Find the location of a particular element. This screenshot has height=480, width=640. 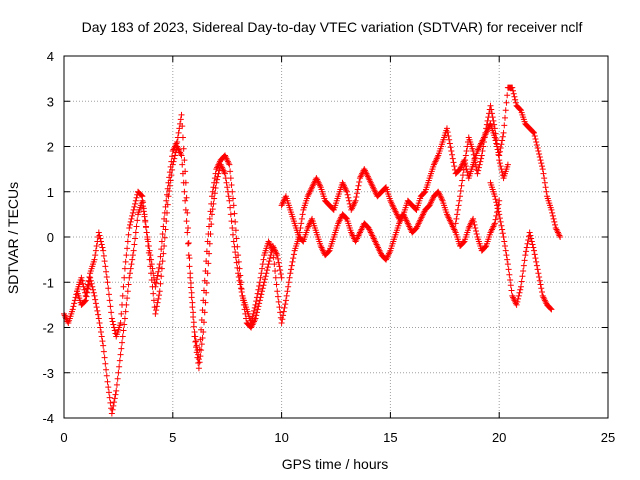

y-tick-label: -3 is located at coordinates (48, 373).